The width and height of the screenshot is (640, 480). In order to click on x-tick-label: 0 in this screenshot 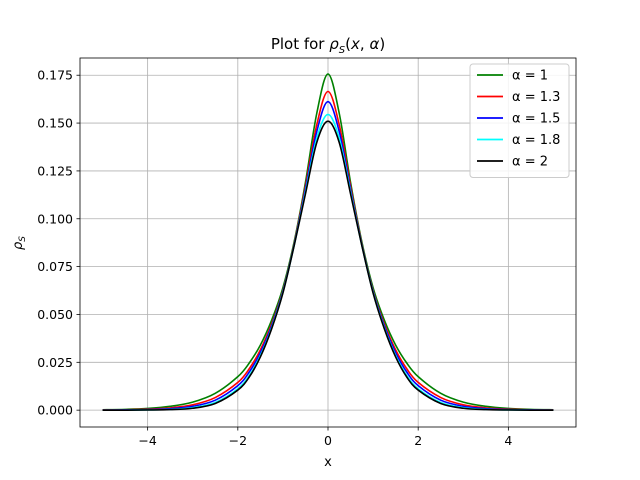, I will do `click(328, 440)`.